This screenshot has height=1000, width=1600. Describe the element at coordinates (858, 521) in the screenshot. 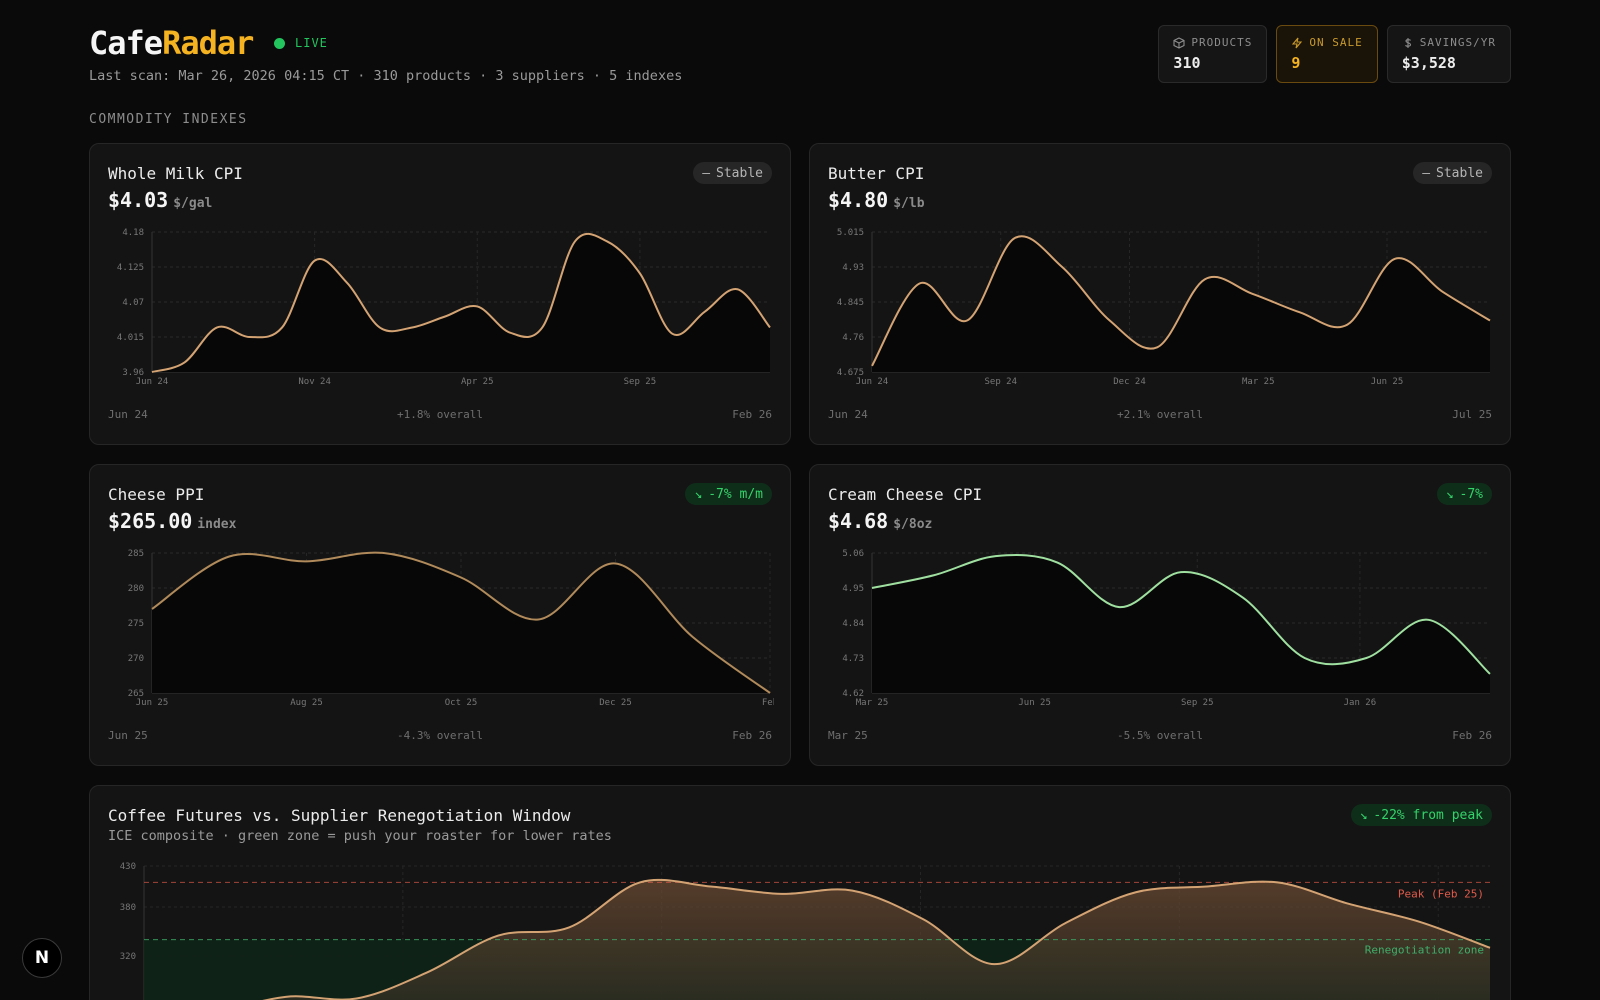

I see `price-value: $4.68` at that location.